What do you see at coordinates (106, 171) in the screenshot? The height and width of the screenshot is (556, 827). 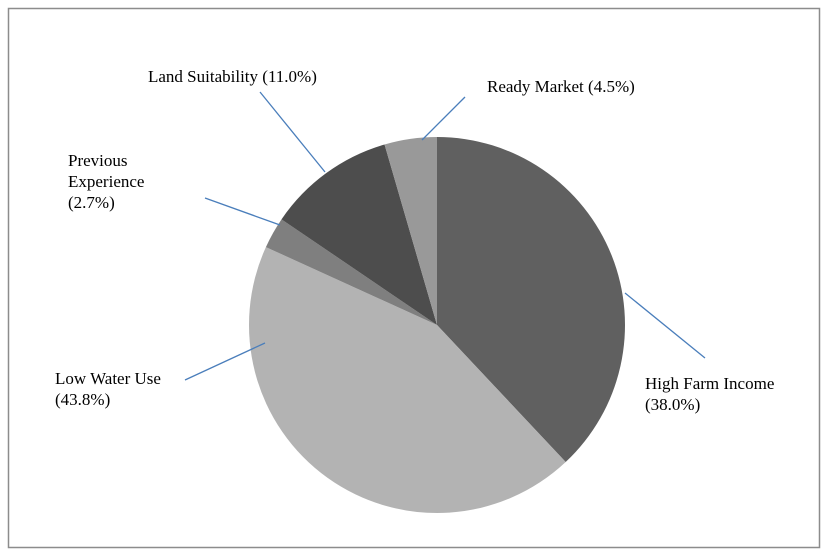 I see `category-label: Previous Experience` at bounding box center [106, 171].